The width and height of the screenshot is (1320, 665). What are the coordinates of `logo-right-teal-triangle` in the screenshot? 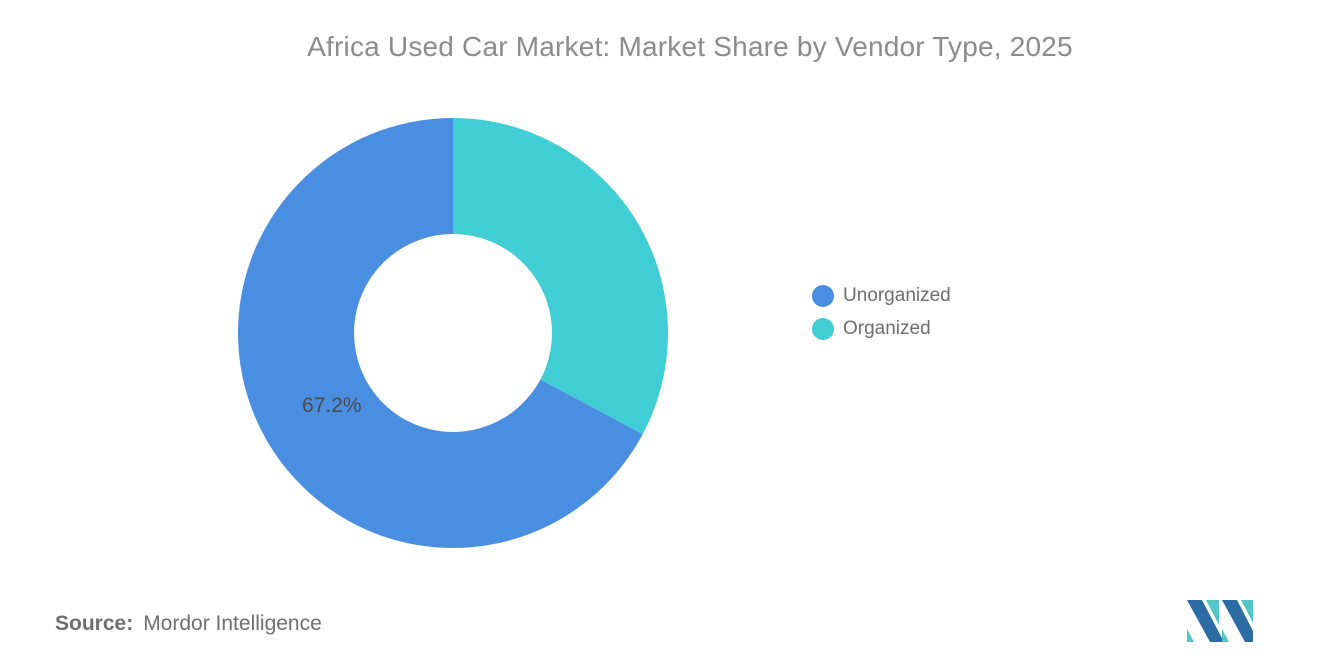 It's located at (1247, 611).